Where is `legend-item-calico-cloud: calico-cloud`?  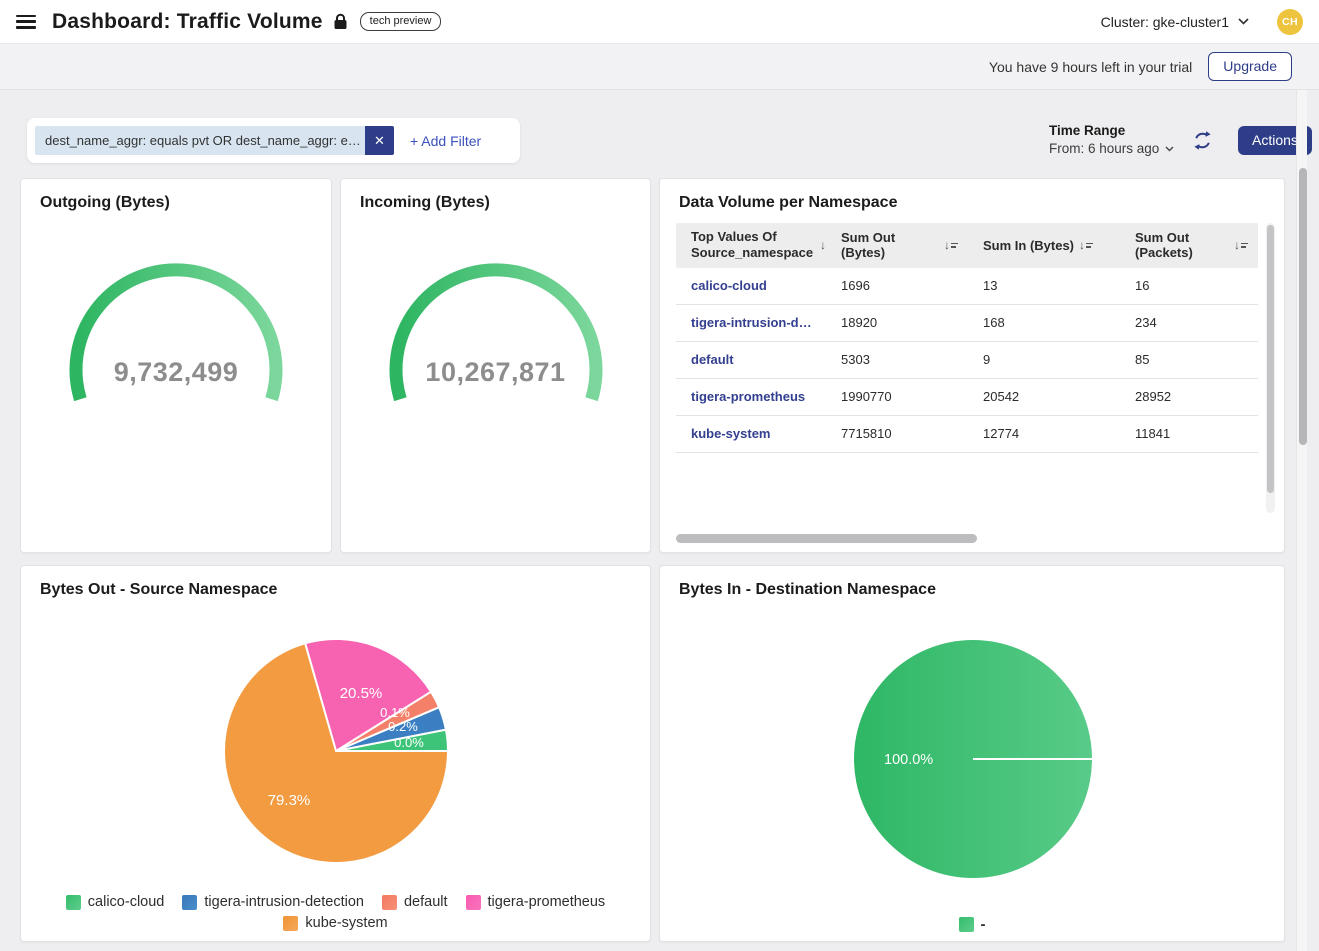 legend-item-calico-cloud: calico-cloud is located at coordinates (114, 902).